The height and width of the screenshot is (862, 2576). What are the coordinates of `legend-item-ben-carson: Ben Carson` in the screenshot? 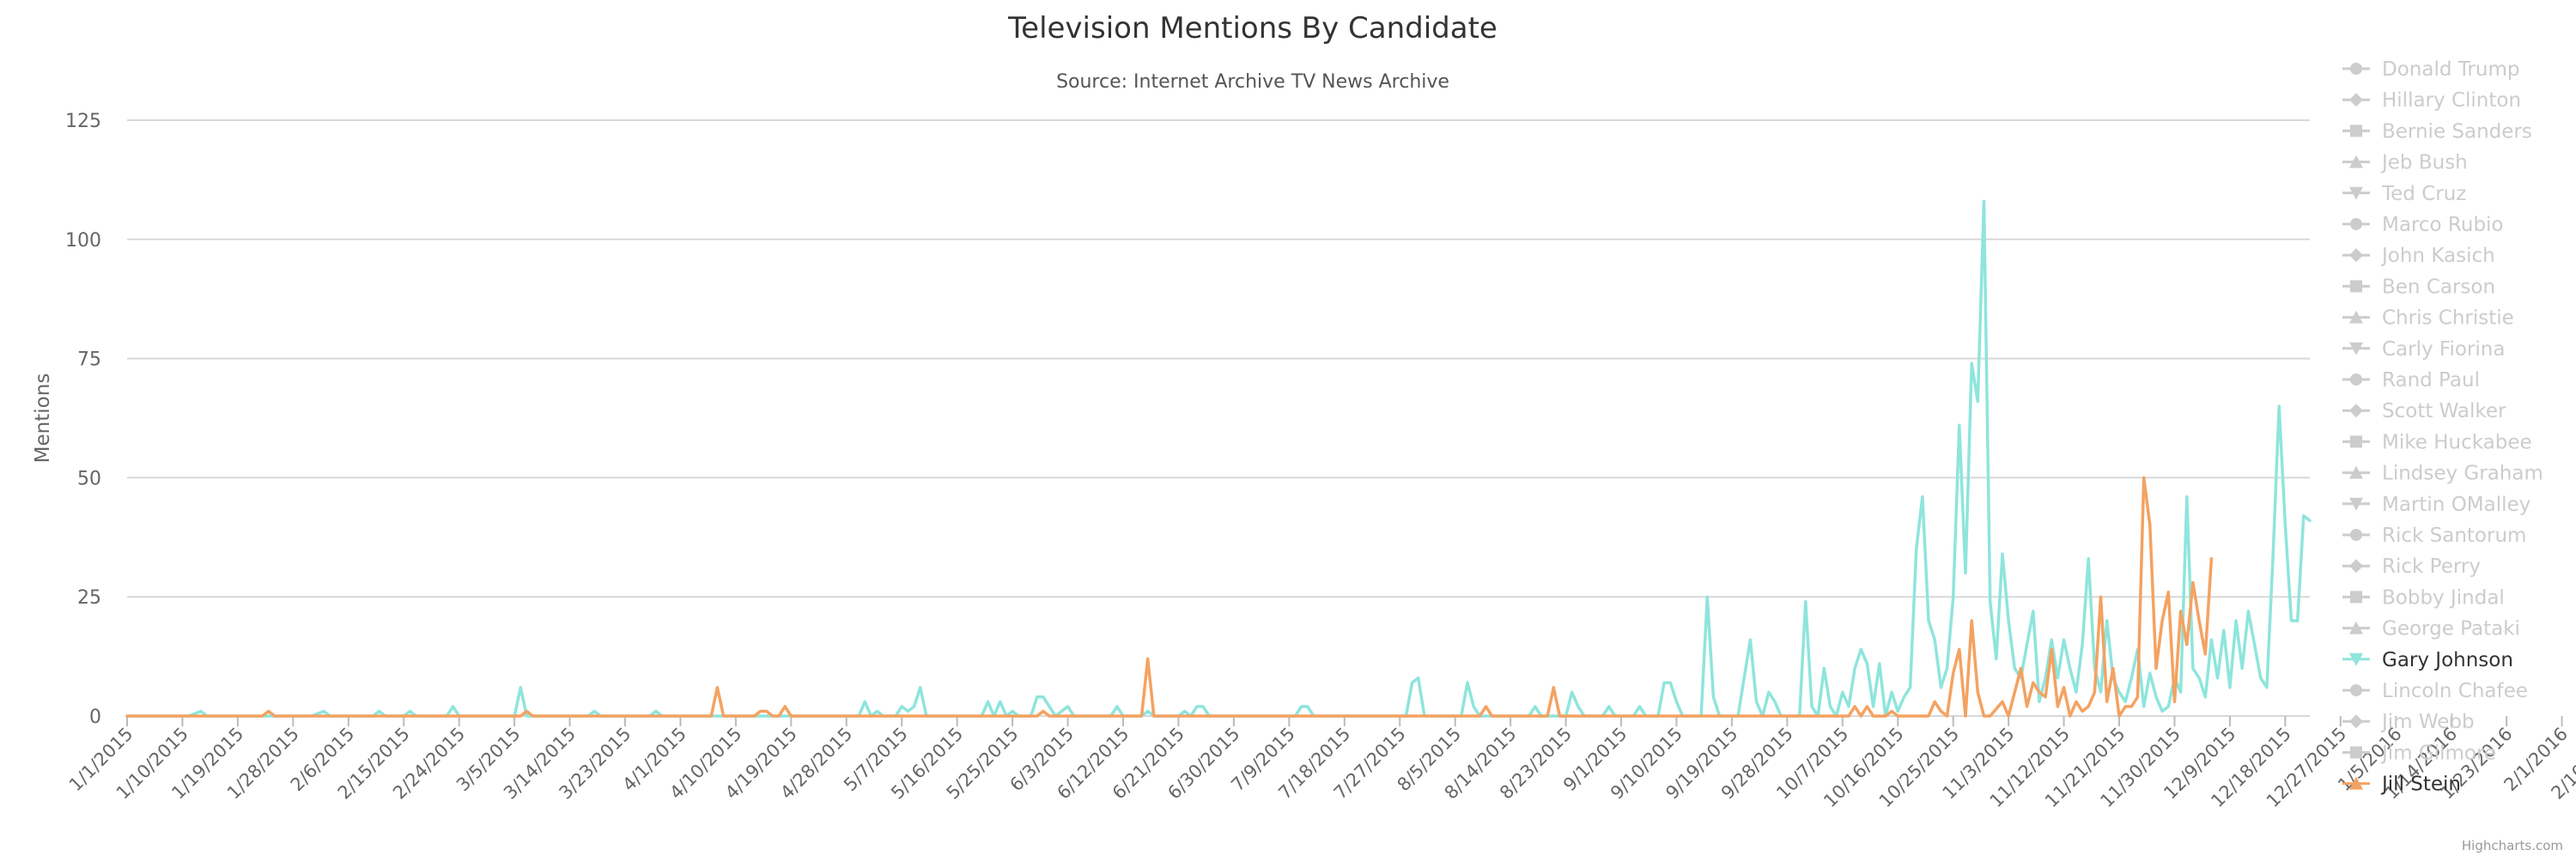 It's located at (2419, 287).